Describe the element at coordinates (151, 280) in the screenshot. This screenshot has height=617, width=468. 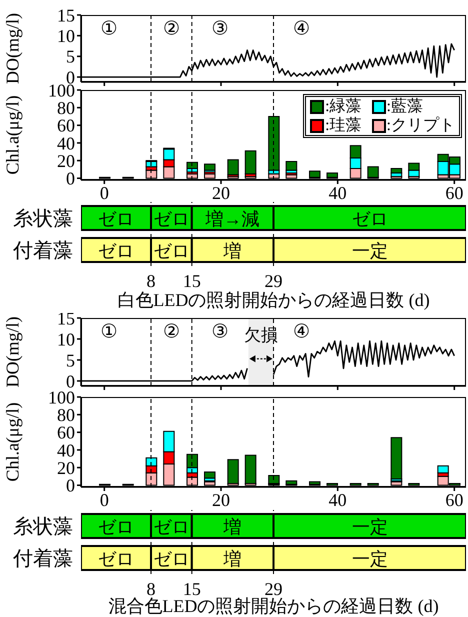
I see `x-tick-label: 8` at that location.